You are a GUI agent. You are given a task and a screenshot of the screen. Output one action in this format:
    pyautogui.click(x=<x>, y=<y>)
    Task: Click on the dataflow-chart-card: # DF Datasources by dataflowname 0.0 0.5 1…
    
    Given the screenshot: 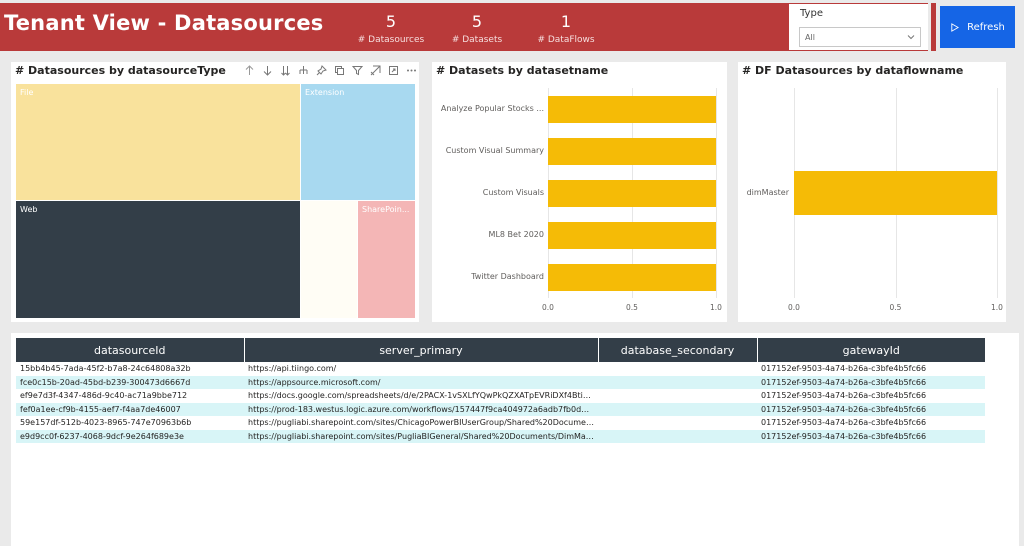 What is the action you would take?
    pyautogui.click(x=872, y=192)
    